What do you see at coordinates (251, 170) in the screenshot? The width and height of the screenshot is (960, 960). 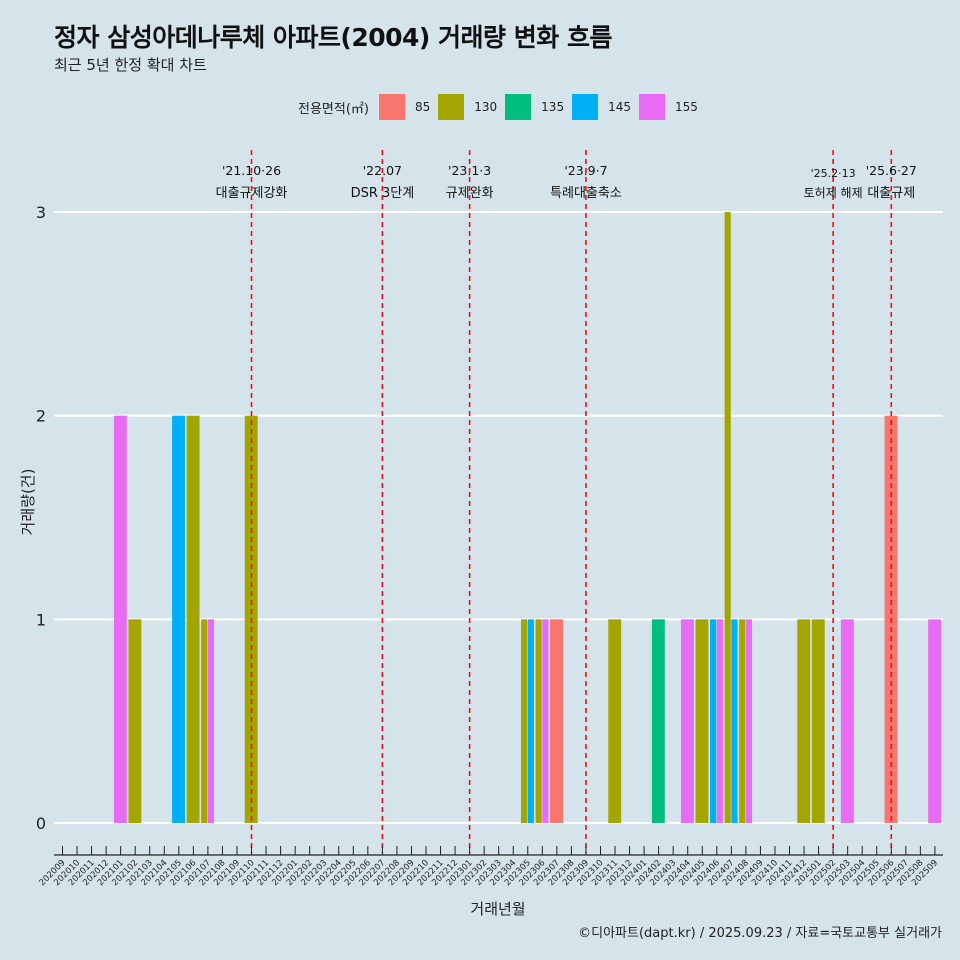 I see `event-date-0: '21.10·26` at bounding box center [251, 170].